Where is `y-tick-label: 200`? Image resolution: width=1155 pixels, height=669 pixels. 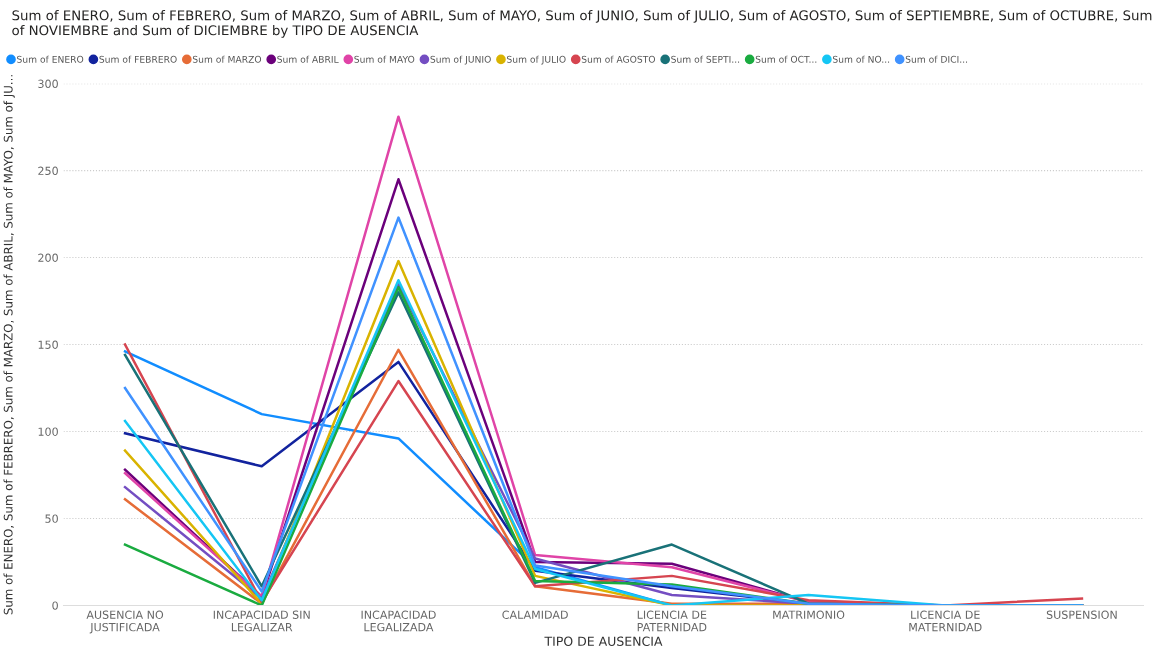 y-tick-label: 200 is located at coordinates (48, 257).